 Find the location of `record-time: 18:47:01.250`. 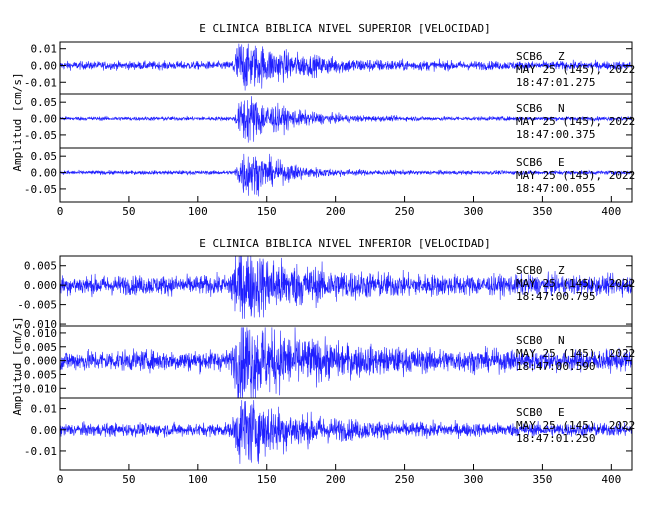

record-time: 18:47:01.250 is located at coordinates (555, 438).